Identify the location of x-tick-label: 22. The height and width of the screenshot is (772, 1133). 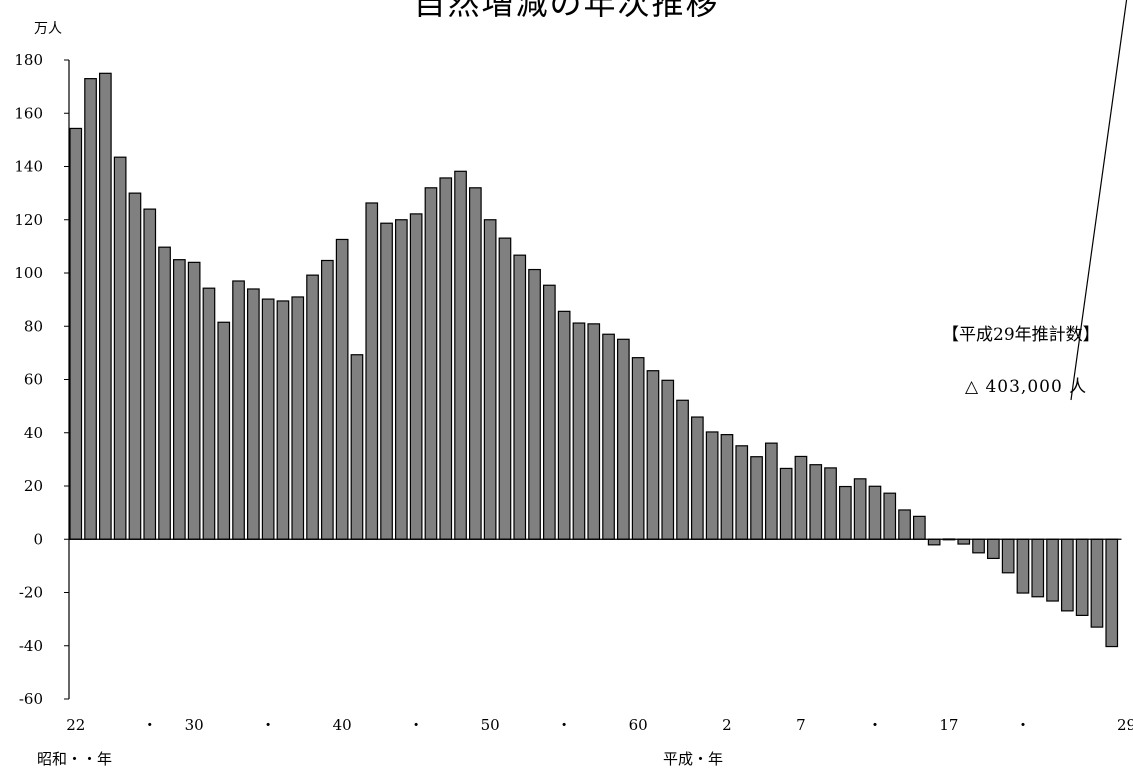
(75, 725).